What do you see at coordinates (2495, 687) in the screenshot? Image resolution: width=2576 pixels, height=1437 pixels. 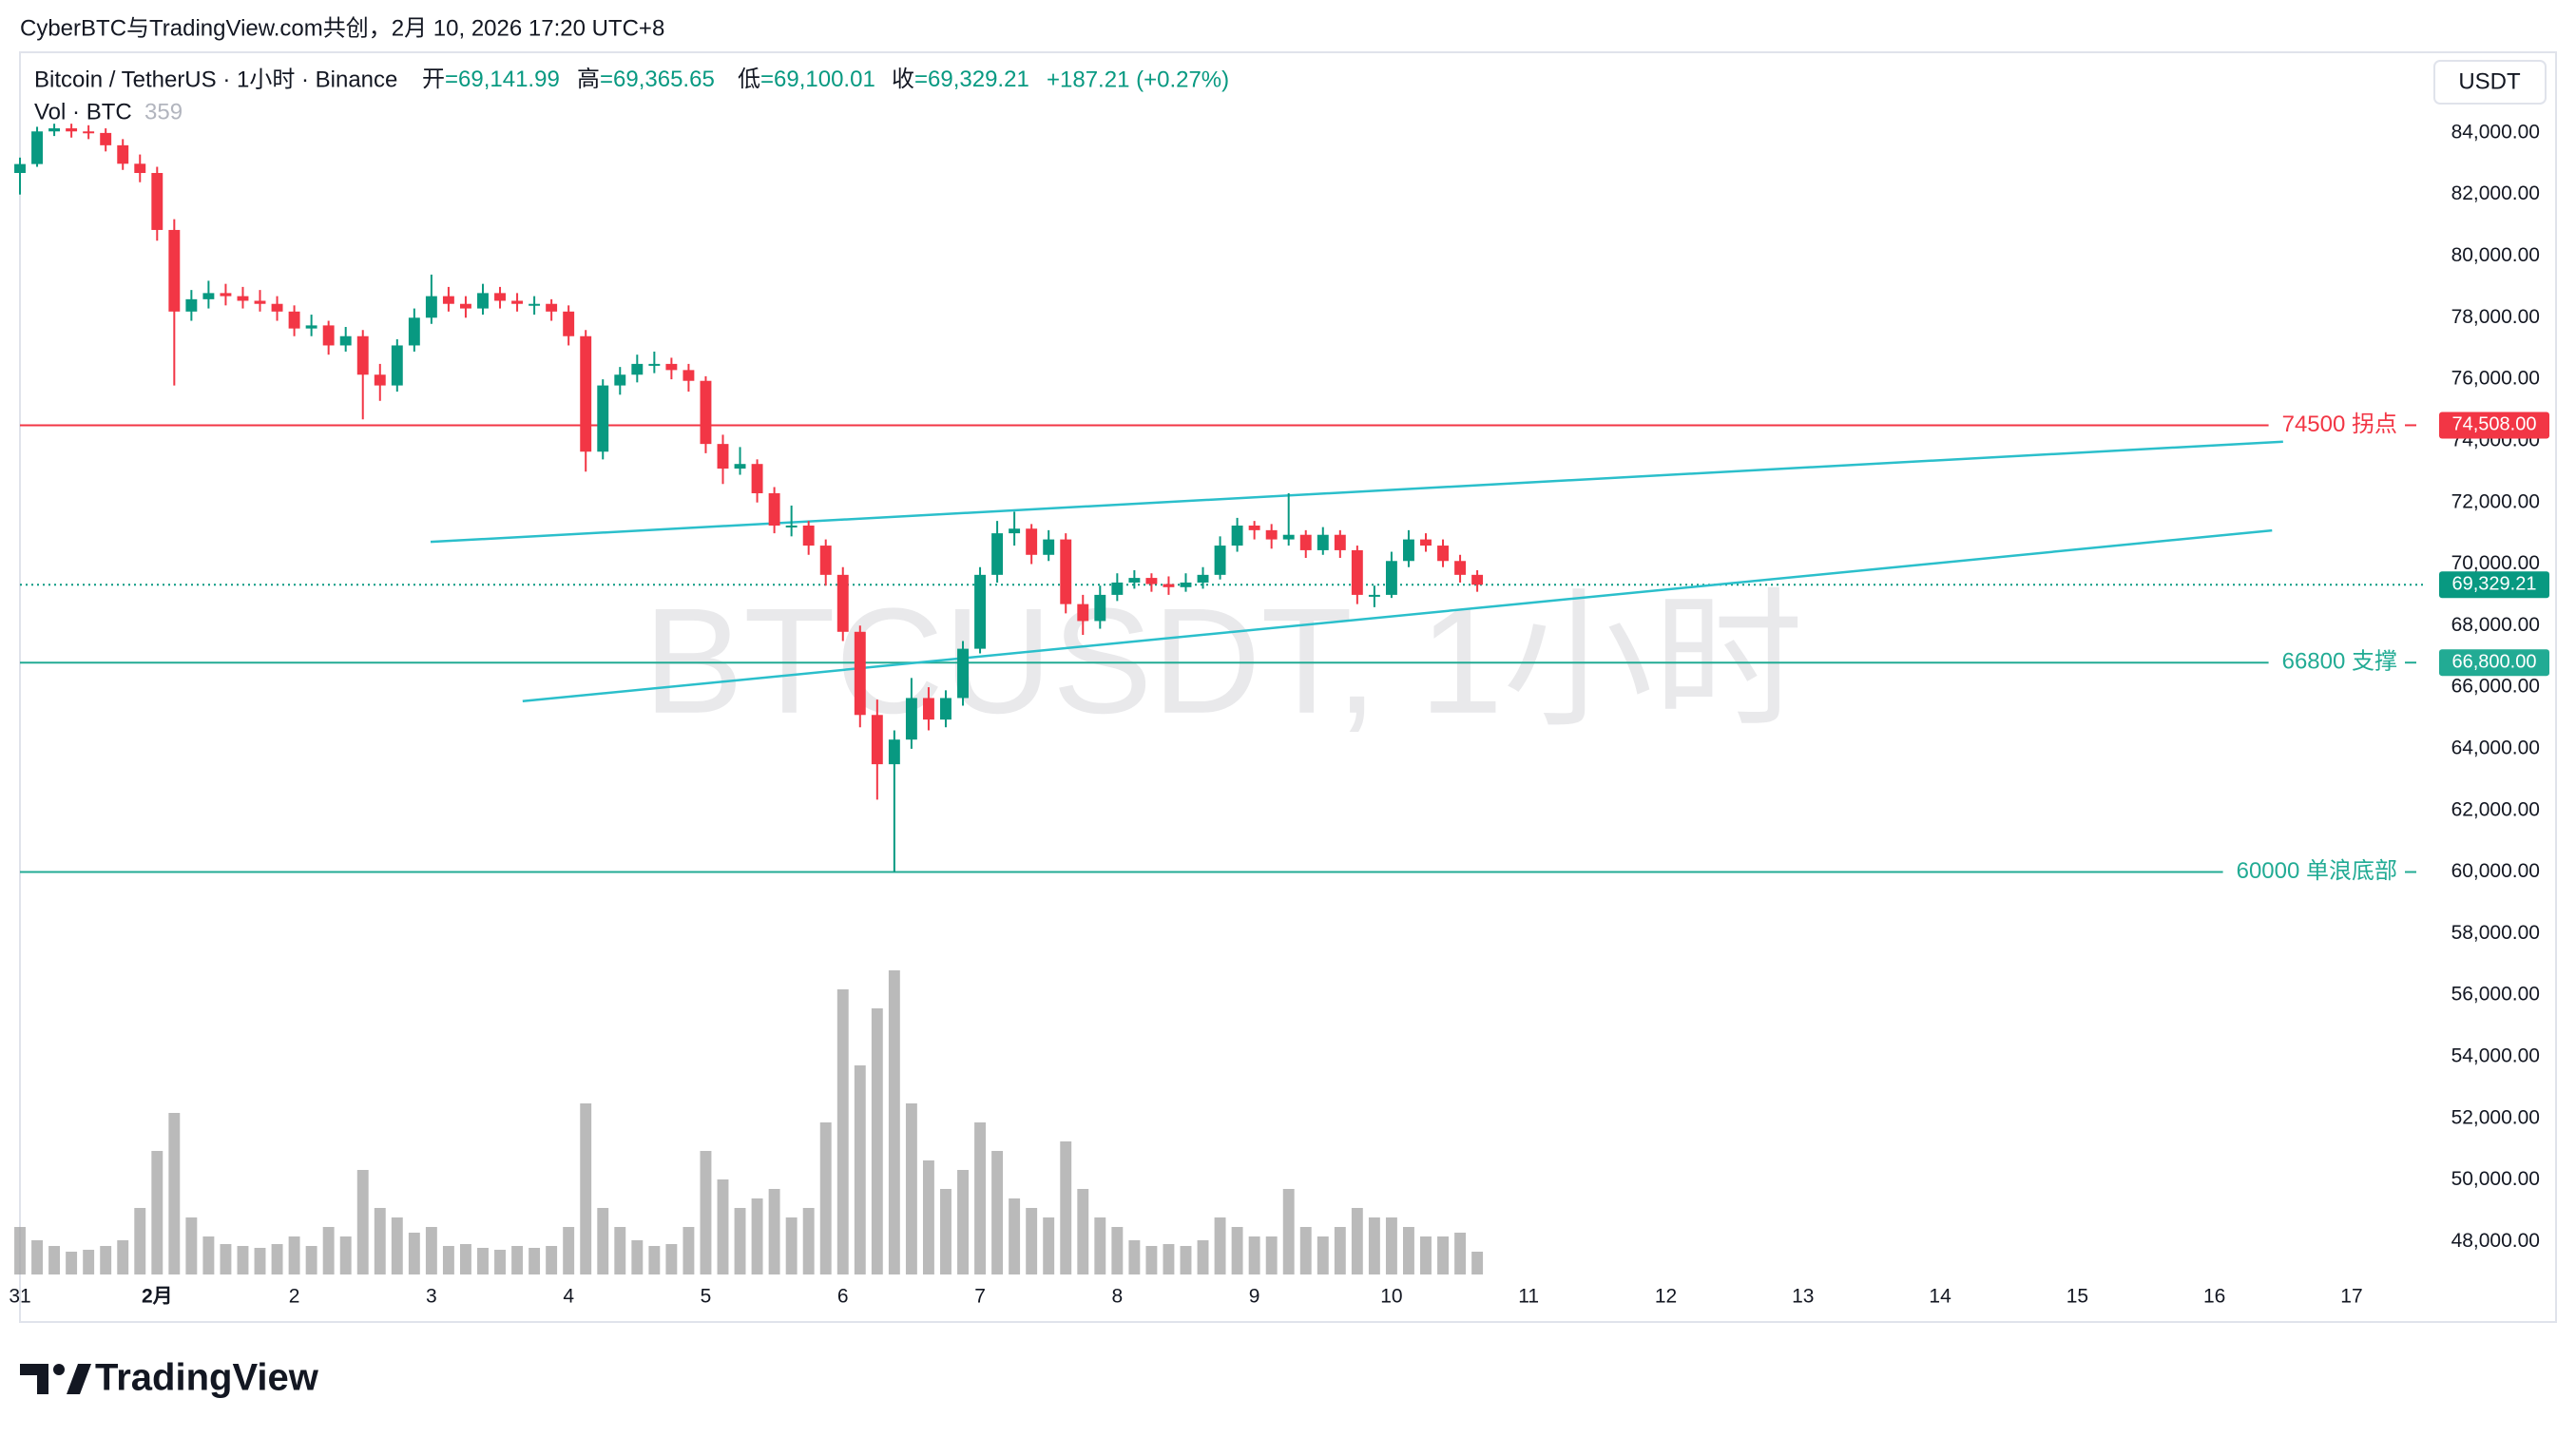 I see `y-tick-label: 66,000.00` at bounding box center [2495, 687].